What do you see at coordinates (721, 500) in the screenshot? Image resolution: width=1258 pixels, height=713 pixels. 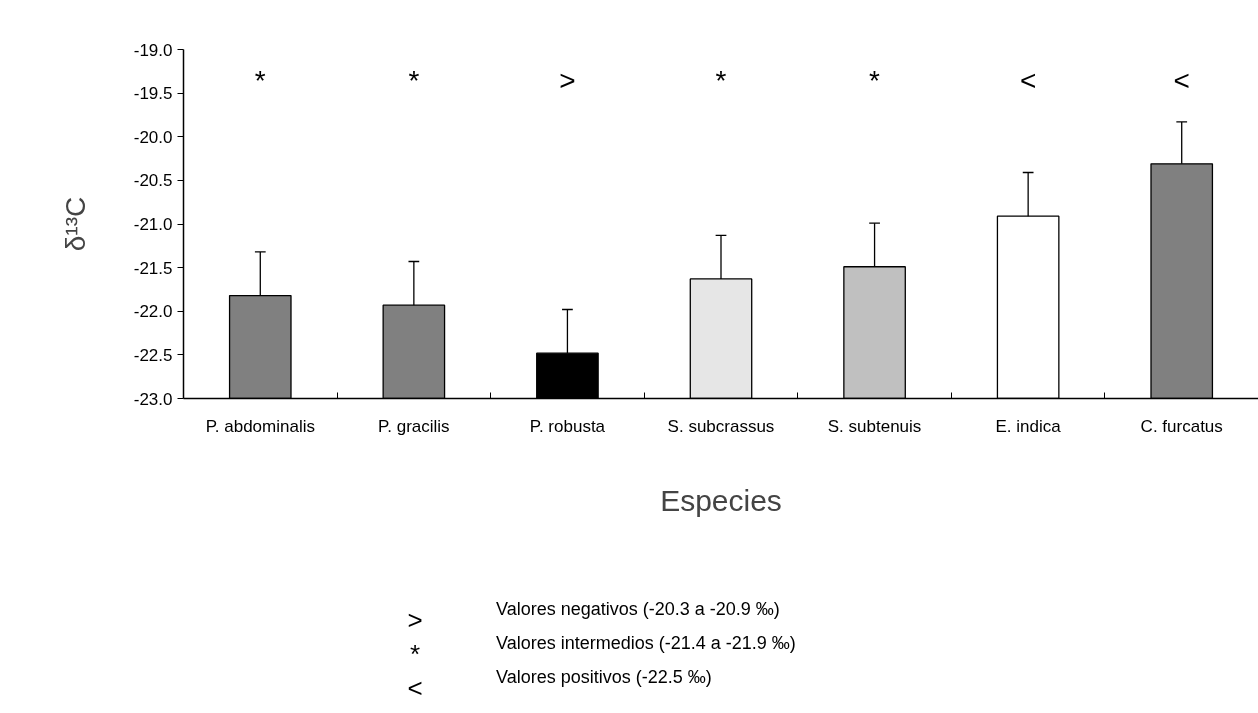 I see `x-axis-title: Especies` at bounding box center [721, 500].